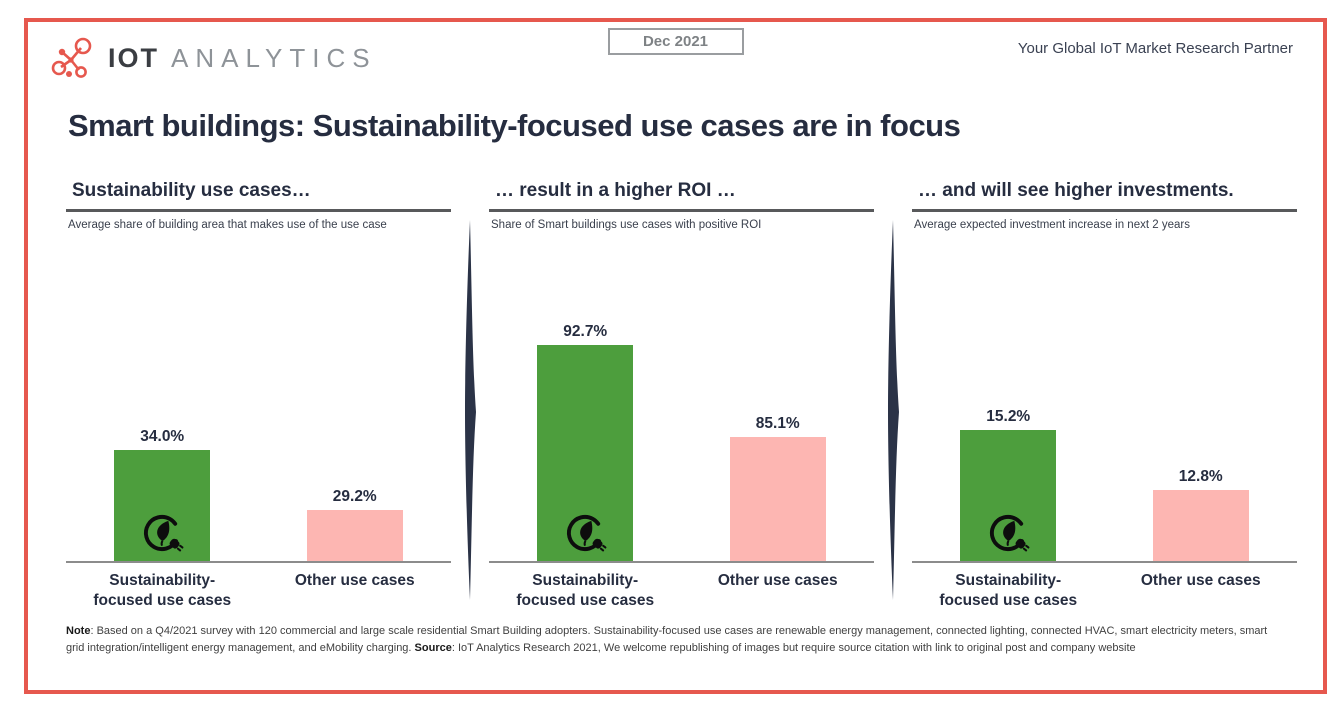 The image size is (1342, 716). What do you see at coordinates (1104, 196) in the screenshot?
I see `panel-title: … and will see higher investments.` at bounding box center [1104, 196].